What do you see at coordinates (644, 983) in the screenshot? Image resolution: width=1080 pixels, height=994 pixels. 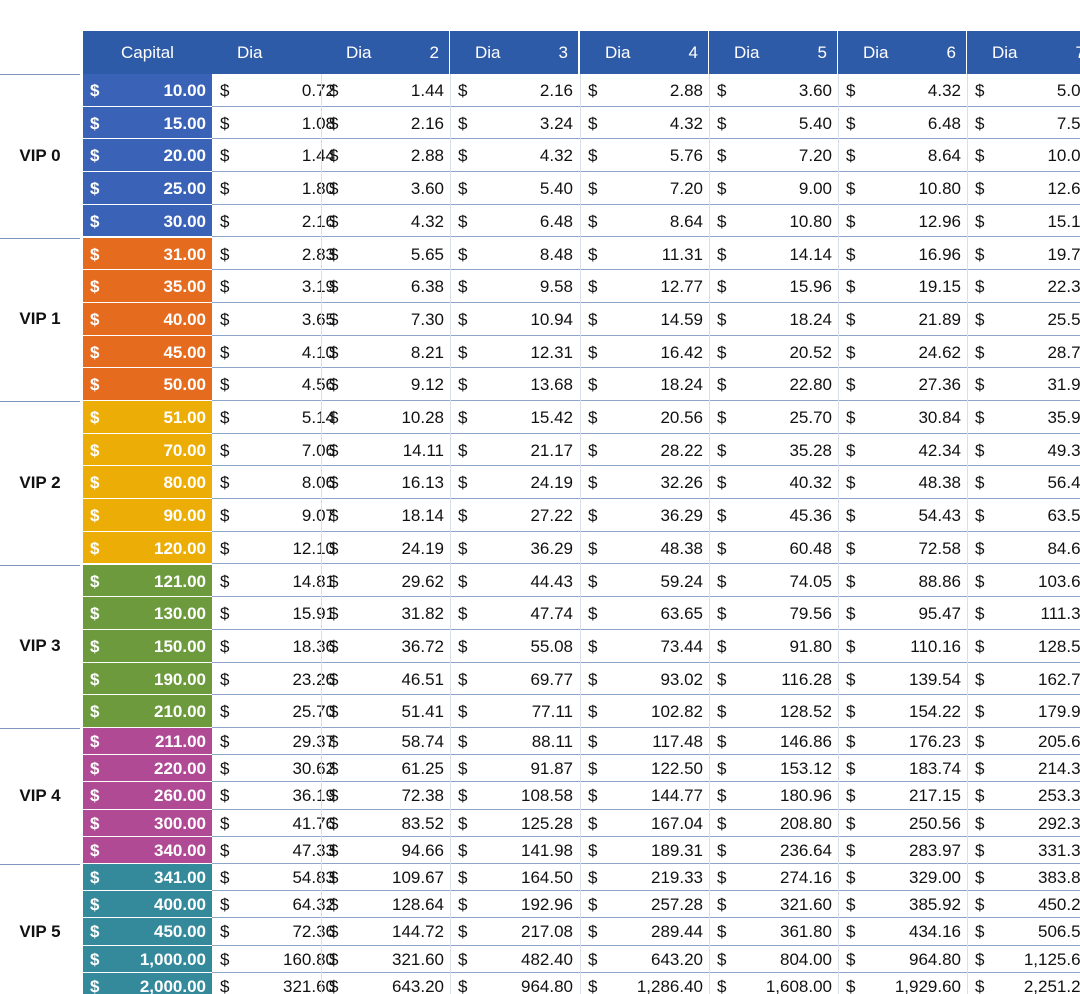 I see `day-4-cell: $1,286.40` at bounding box center [644, 983].